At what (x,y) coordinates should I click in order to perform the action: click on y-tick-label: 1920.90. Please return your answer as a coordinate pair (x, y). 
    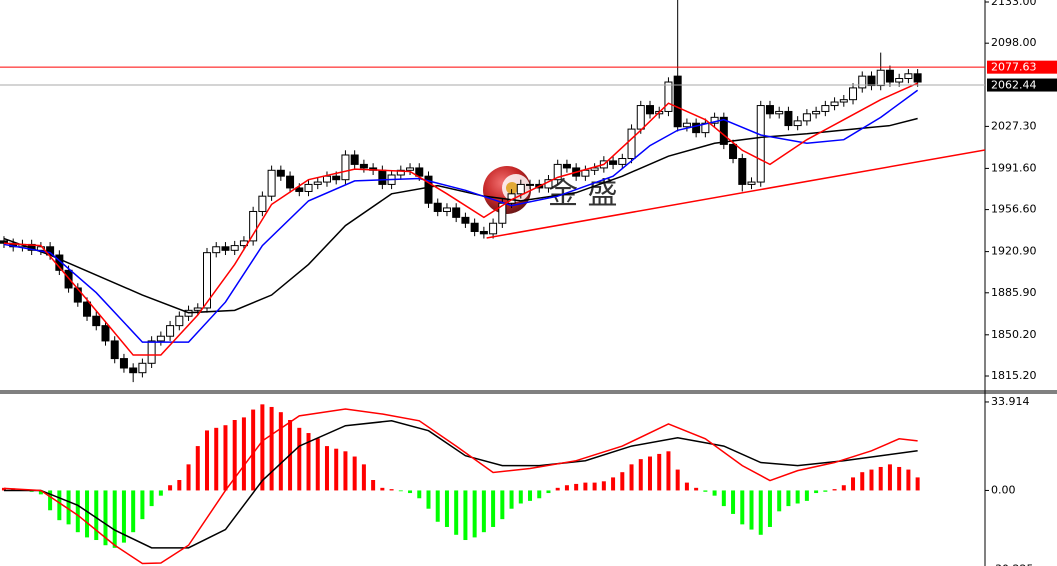
    Looking at the image, I should click on (1014, 251).